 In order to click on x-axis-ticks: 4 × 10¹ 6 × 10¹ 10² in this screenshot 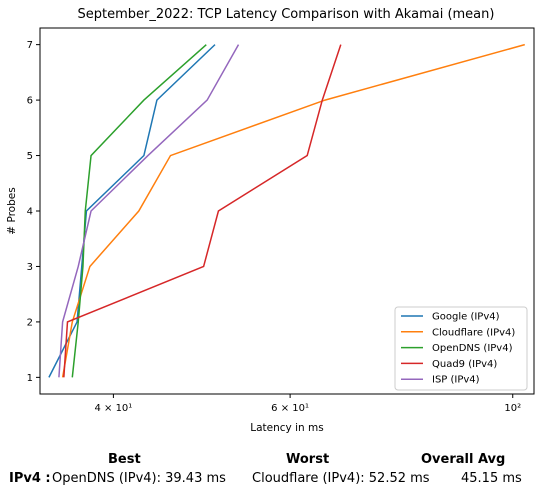, I will do `click(307, 404)`.